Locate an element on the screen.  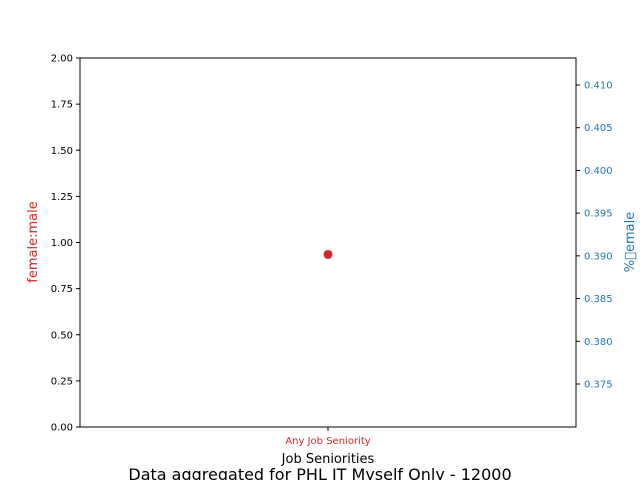
right-axis-ticks: 0.375 0.380 0.385 0.390 0.395 0.400 0.405 0.410 is located at coordinates (594, 236).